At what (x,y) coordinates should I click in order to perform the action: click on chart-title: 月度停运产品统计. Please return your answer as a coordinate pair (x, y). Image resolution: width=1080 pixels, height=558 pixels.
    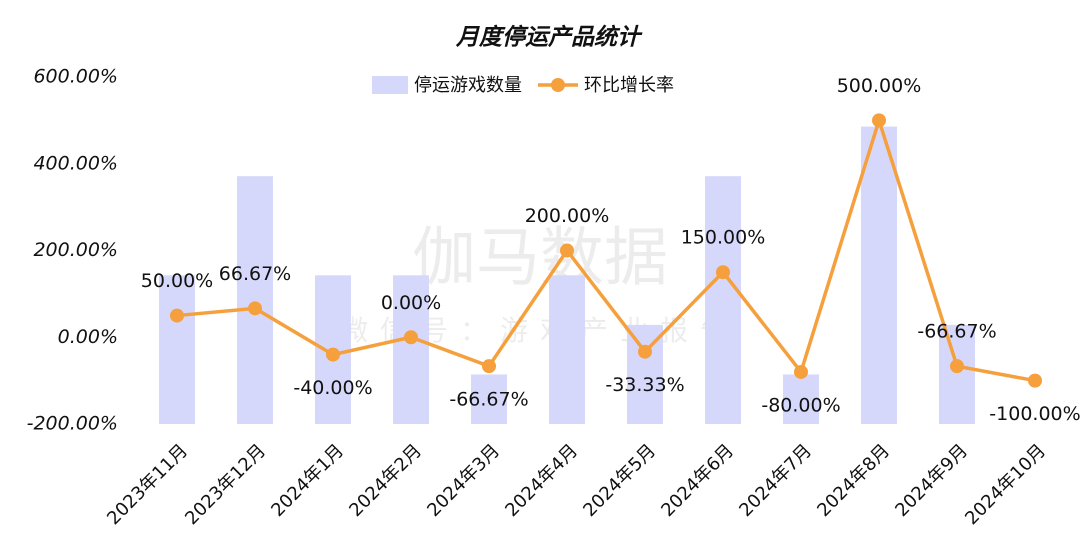
    Looking at the image, I should click on (549, 38).